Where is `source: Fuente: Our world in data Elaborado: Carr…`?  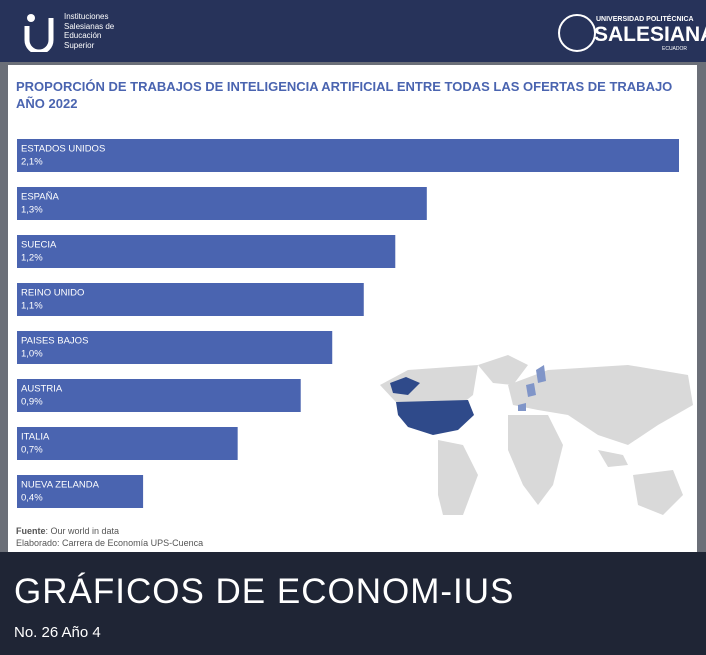
source: Fuente: Our world in data Elaborado: Carr… is located at coordinates (110, 537).